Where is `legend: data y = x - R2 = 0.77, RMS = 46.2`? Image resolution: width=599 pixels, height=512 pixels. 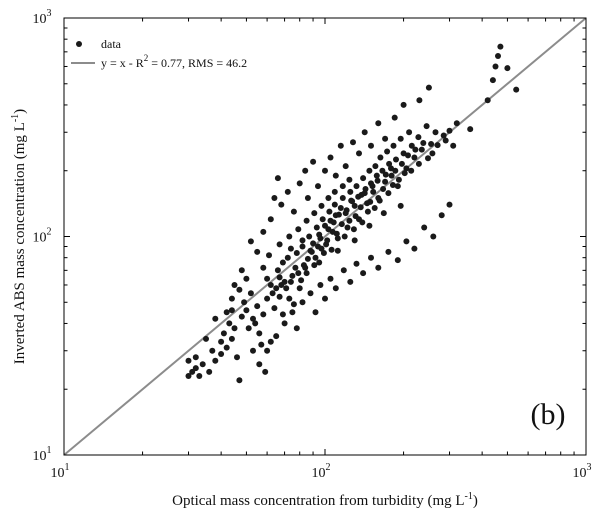 legend: data y = x - R2 = 0.77, RMS = 46.2 is located at coordinates (159, 53).